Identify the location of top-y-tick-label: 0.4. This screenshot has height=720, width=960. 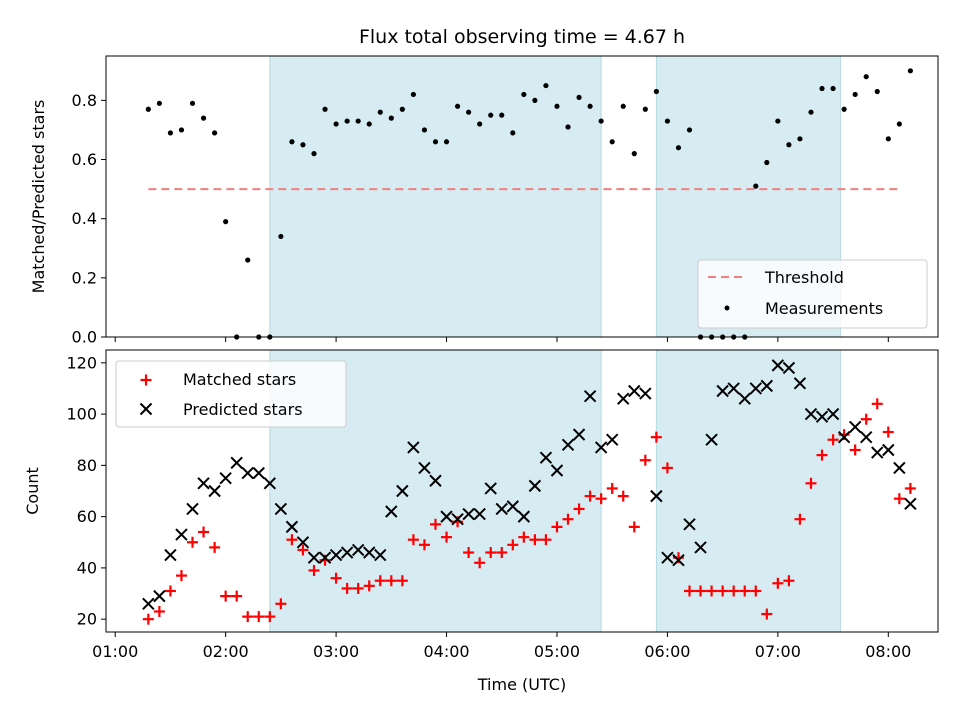
(84, 218).